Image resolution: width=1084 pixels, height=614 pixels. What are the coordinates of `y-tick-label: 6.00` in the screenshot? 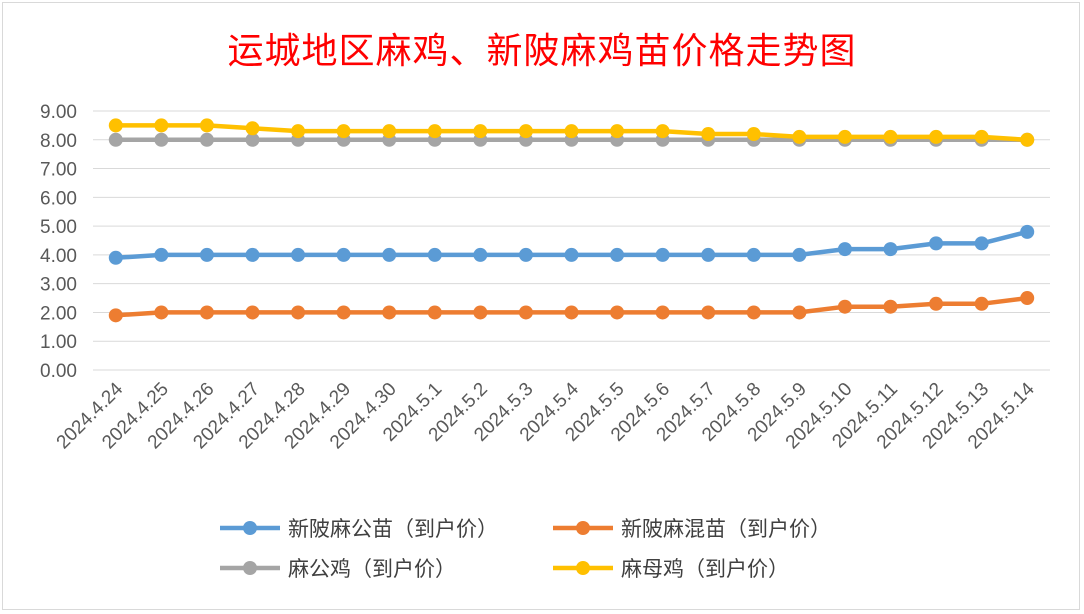 It's located at (58, 198).